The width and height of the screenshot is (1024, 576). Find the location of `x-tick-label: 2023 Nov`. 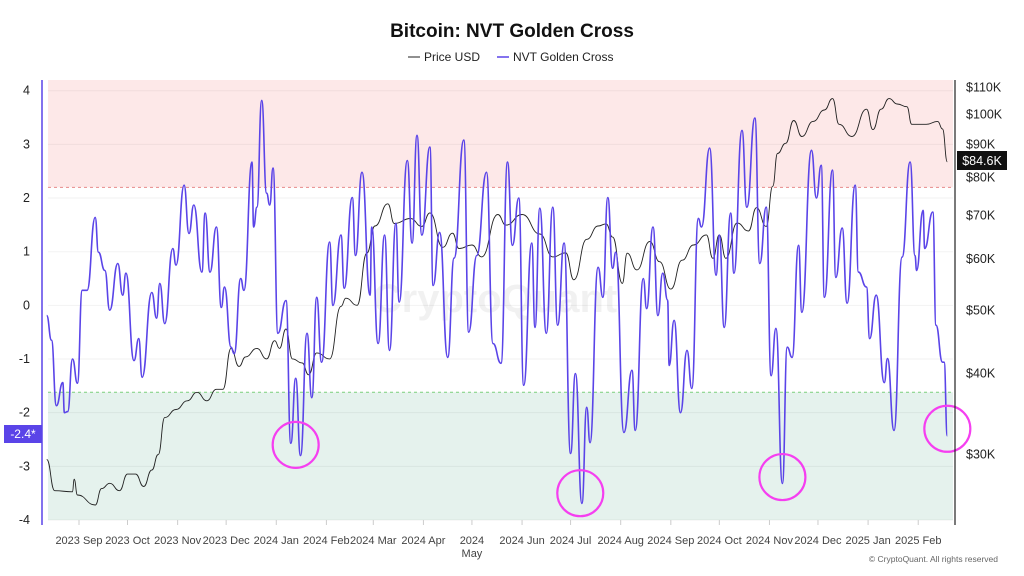

x-tick-label: 2023 Nov is located at coordinates (178, 541).